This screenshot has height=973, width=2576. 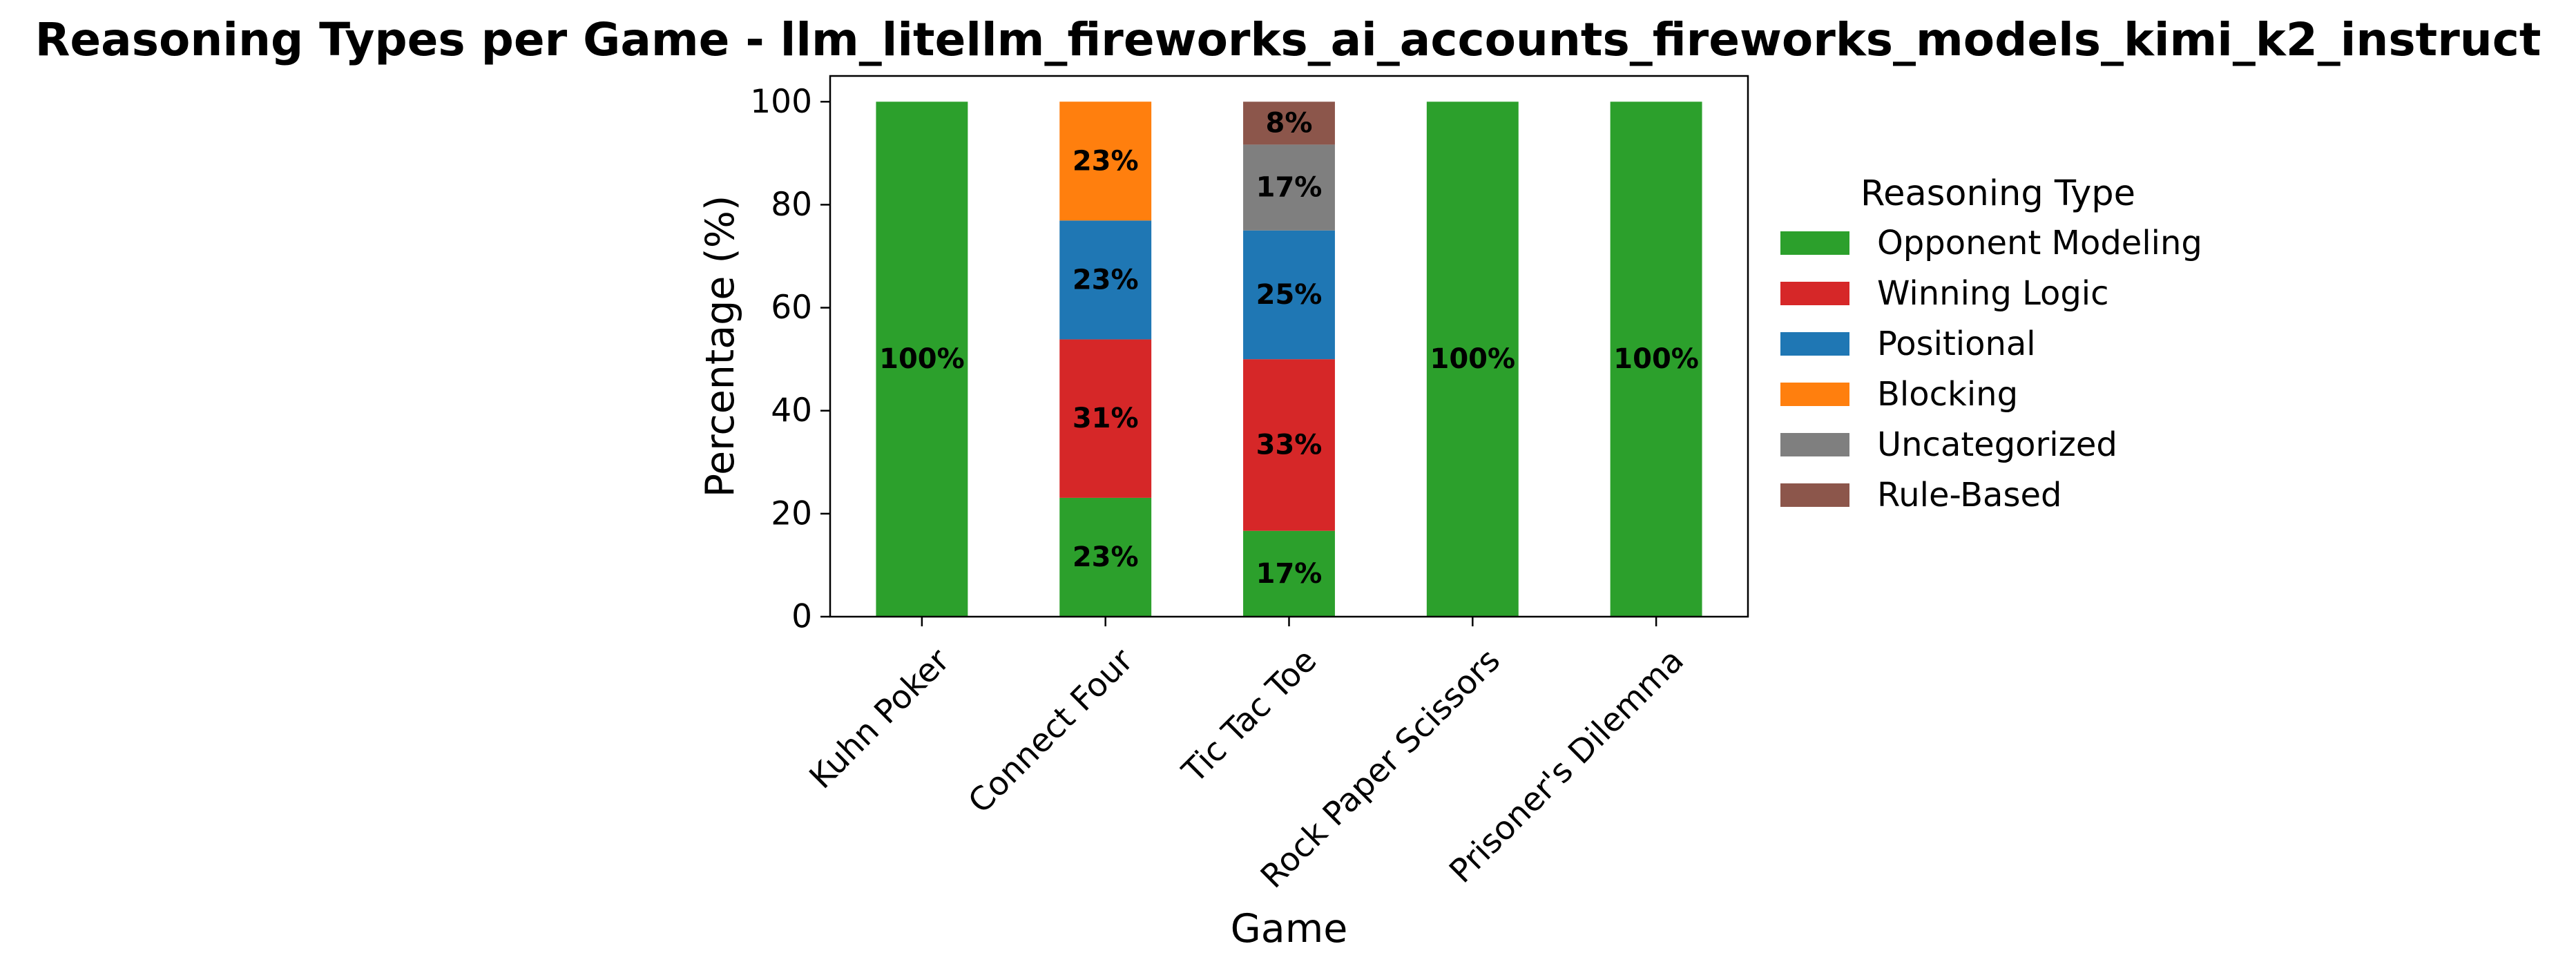 I want to click on y-tick-label: 40, so click(x=791, y=411).